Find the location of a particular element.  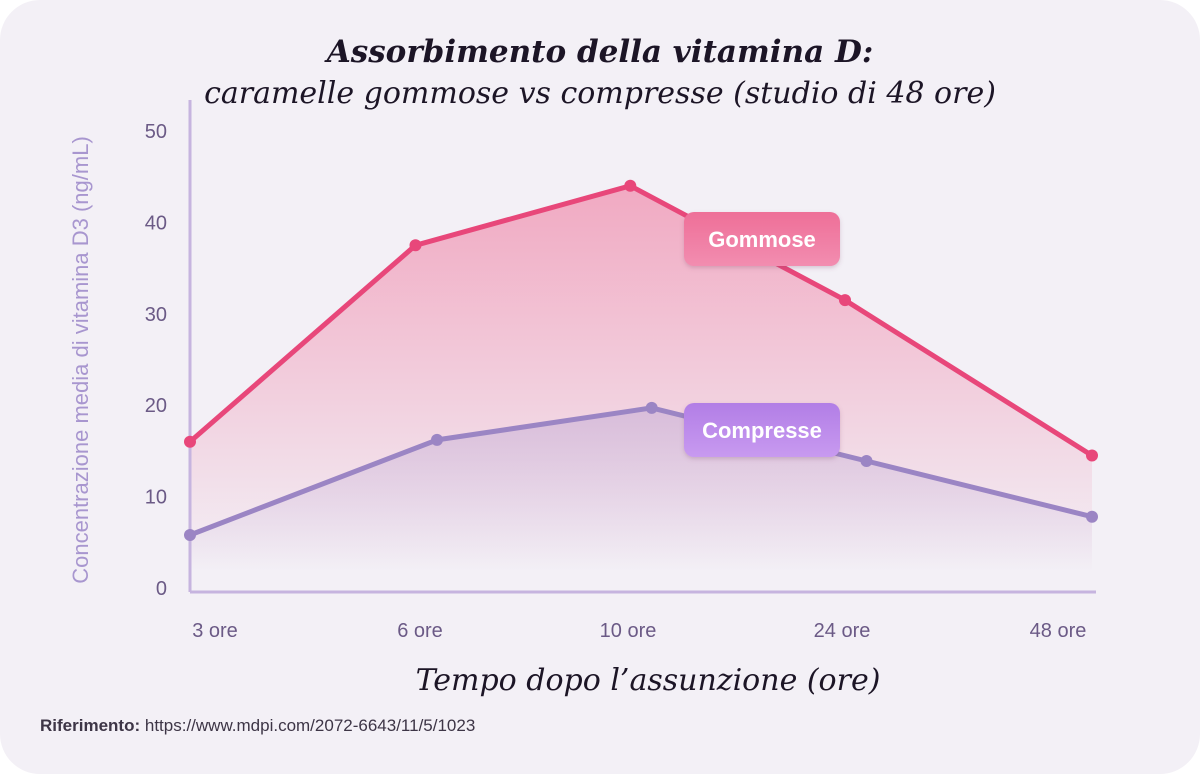

y-tick-label: 0 is located at coordinates (161, 589).